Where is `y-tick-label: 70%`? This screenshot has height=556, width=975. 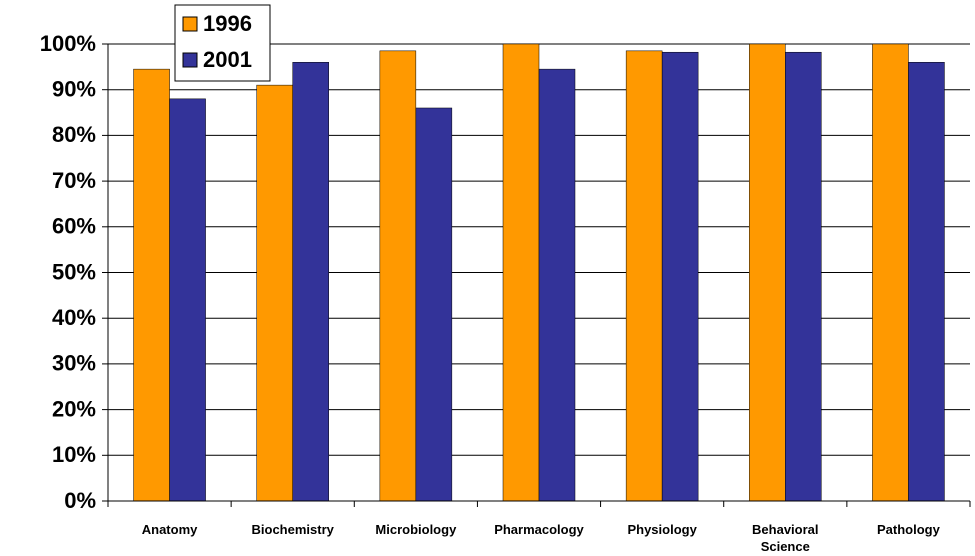
y-tick-label: 70% is located at coordinates (74, 180).